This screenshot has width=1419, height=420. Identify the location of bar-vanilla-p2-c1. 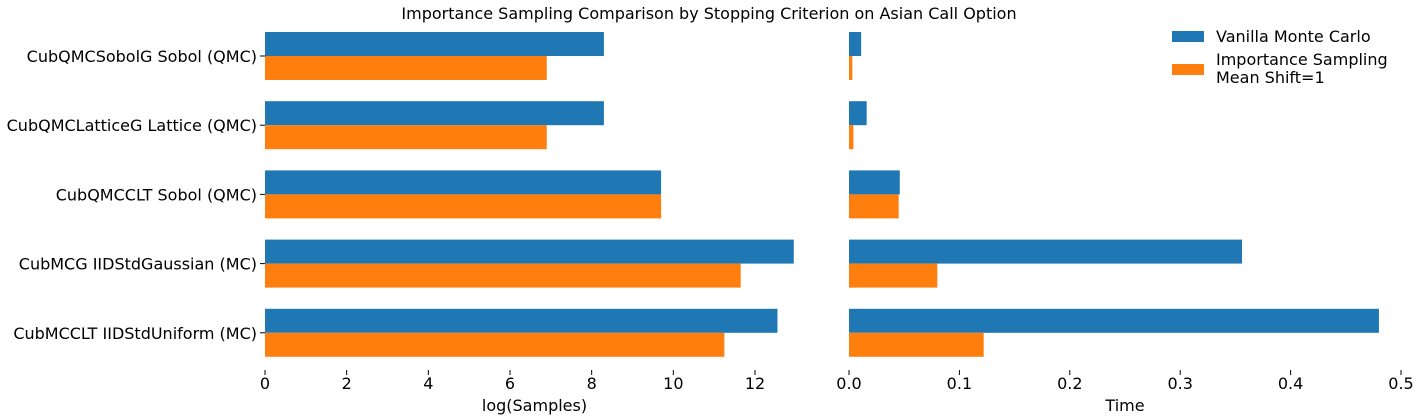
(855, 44).